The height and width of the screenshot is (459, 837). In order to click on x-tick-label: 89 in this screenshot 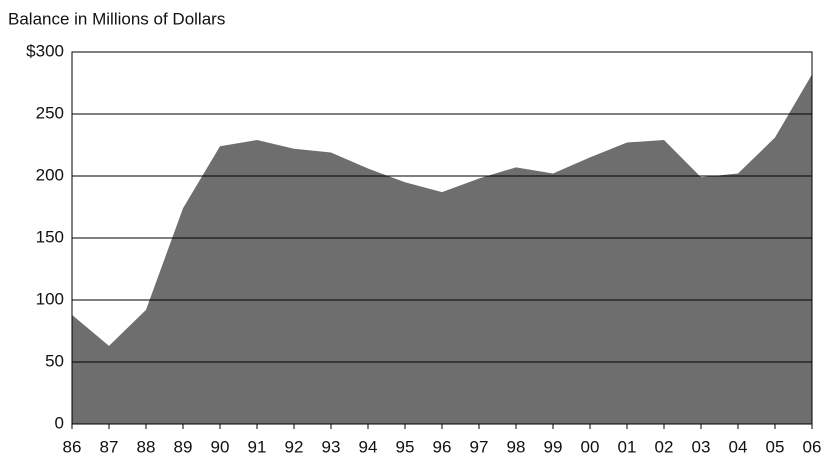, I will do `click(183, 446)`.